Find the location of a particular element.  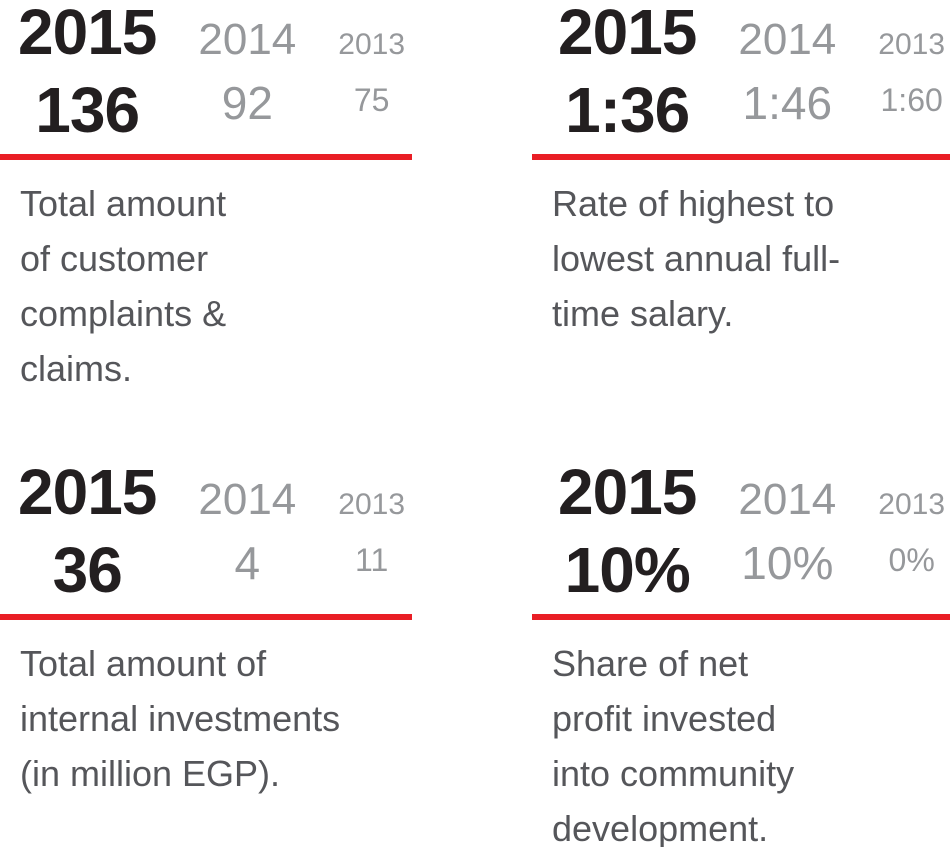

year-value: 36 is located at coordinates (87, 570).